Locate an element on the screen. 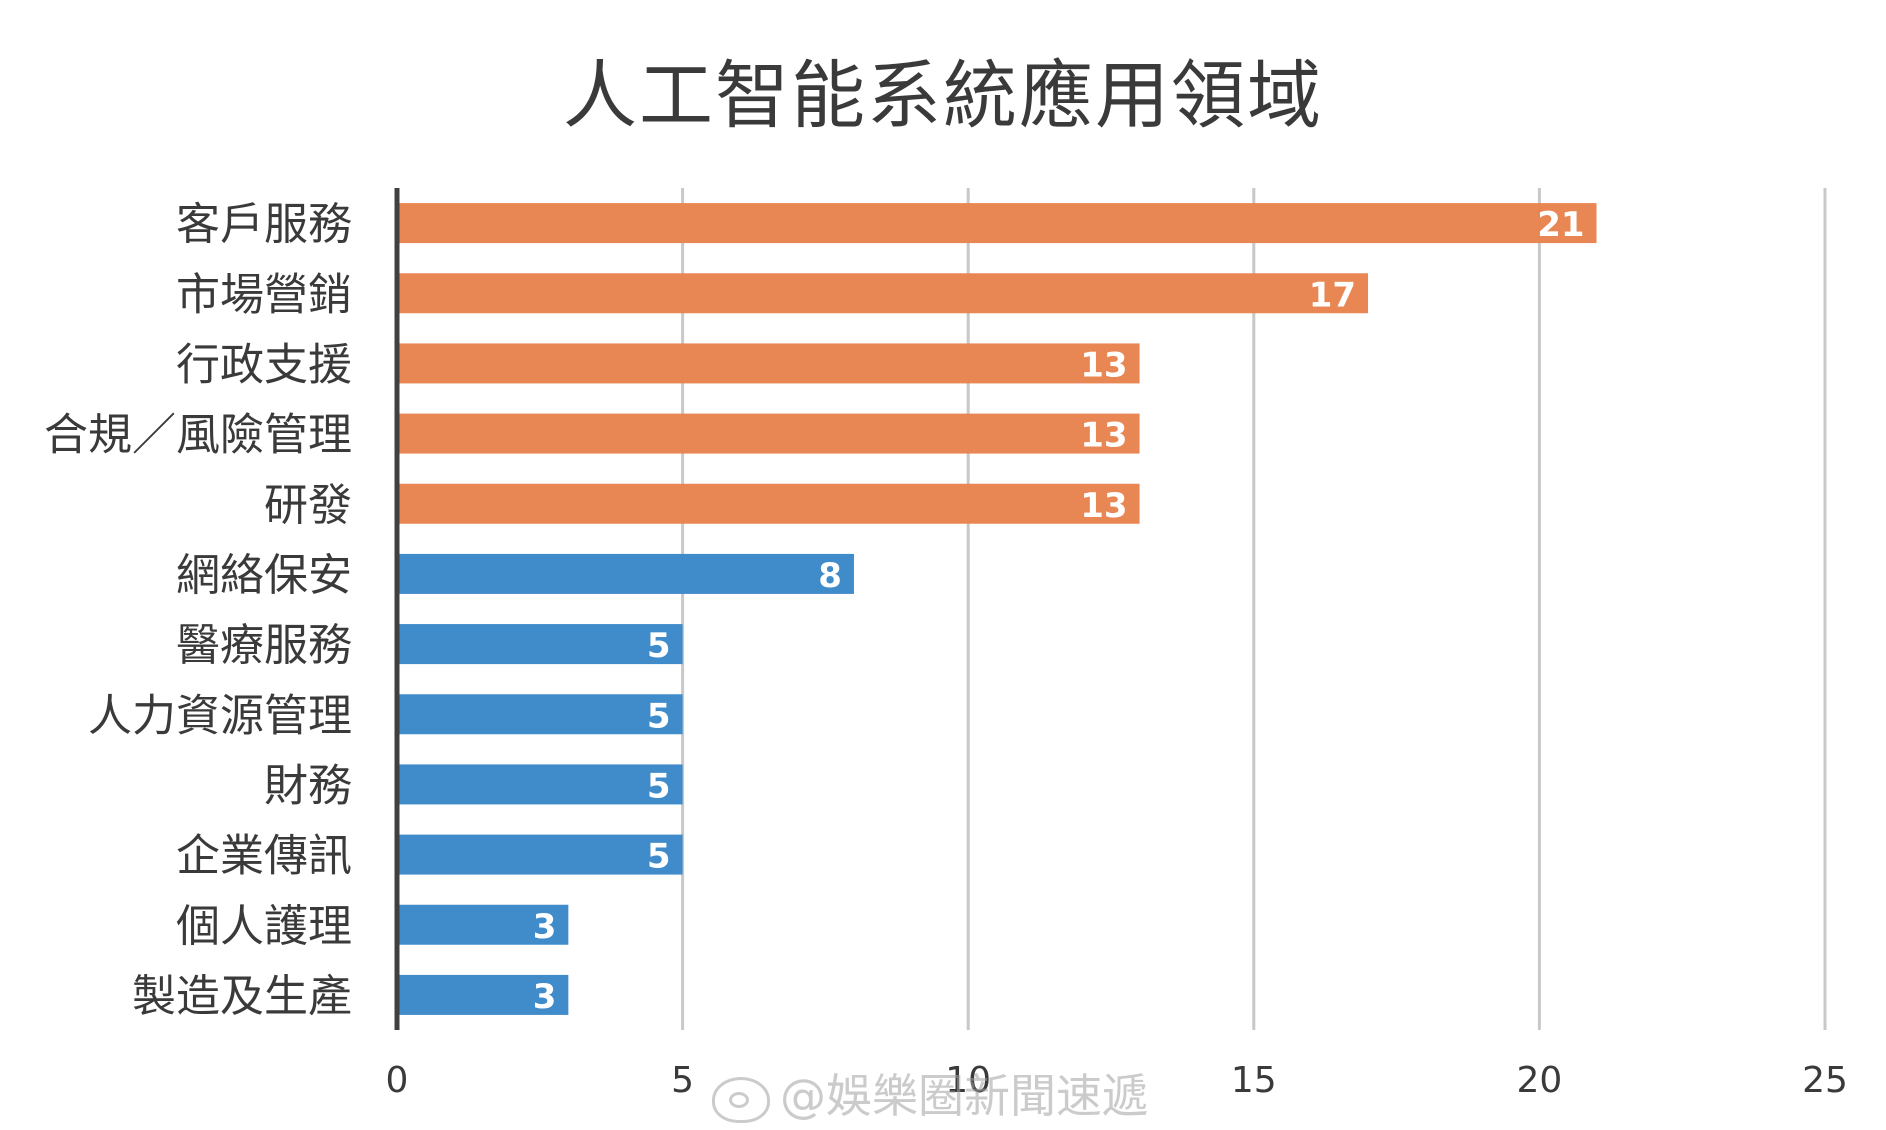 Image resolution: width=1886 pixels, height=1130 pixels. category-label-9: 企業傳訊 is located at coordinates (264, 856).